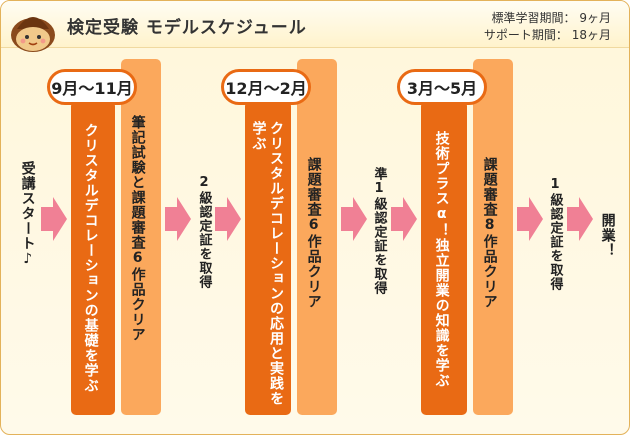 Image resolution: width=630 pixels, height=435 pixels. I want to click on phase2-task: 課題審査6作品クリア, so click(313, 233).